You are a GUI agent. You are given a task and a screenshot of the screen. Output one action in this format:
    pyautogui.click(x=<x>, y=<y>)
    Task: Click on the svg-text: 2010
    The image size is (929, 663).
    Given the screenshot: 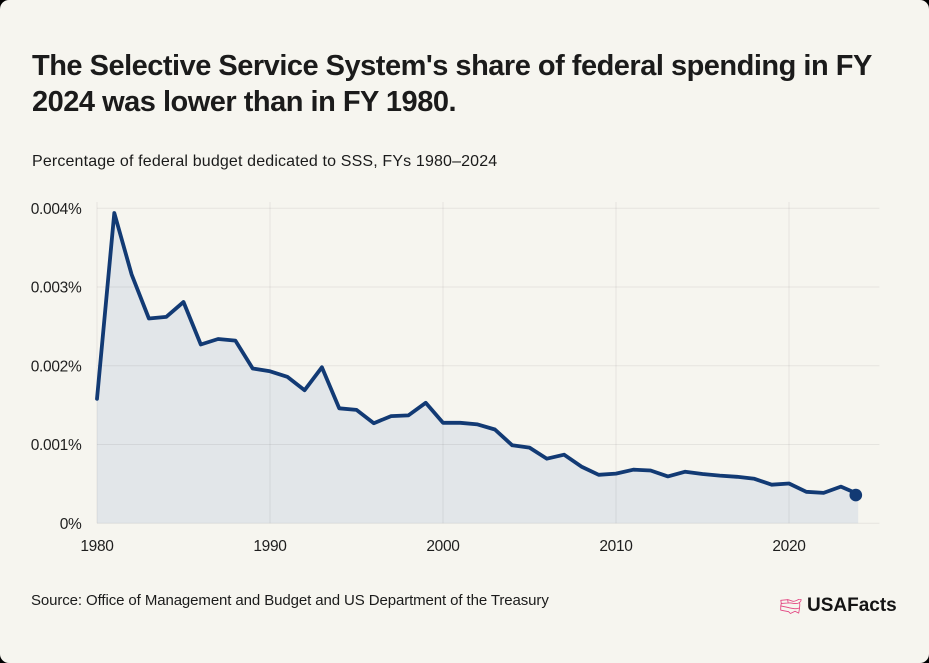 What is the action you would take?
    pyautogui.click(x=616, y=546)
    